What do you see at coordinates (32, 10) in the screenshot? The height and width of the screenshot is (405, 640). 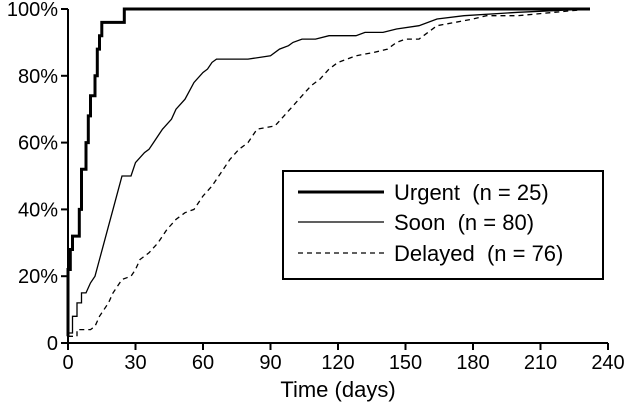 I see `y-tick-label: 100%` at bounding box center [32, 10].